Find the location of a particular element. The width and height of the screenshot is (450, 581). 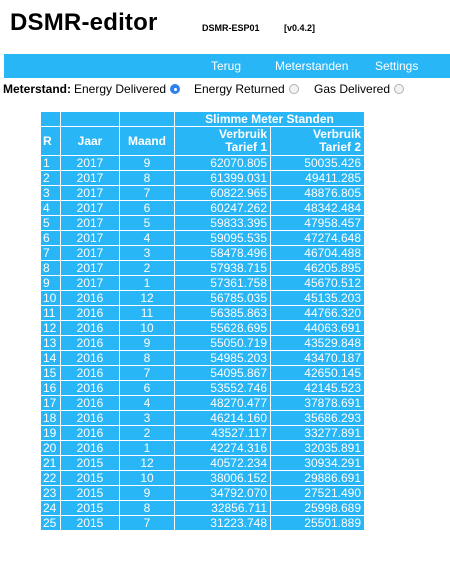

radio-energy-returned is located at coordinates (293, 89).